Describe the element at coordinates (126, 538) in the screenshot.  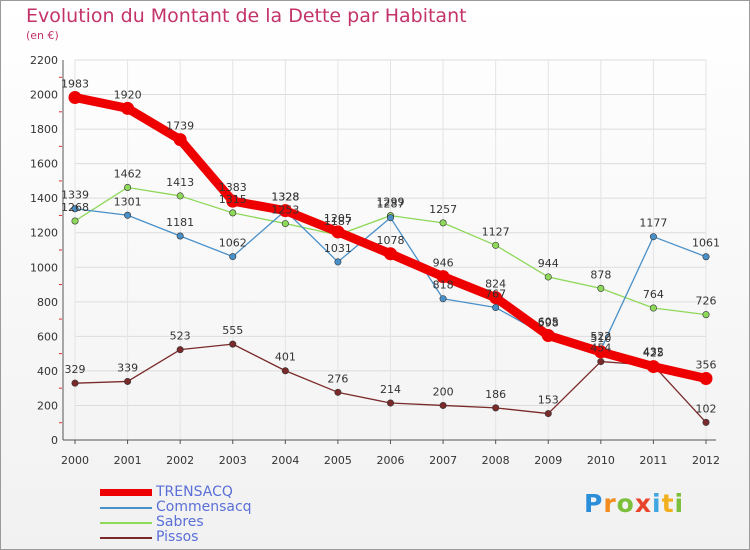
I see `legend-swatch-pissos` at that location.